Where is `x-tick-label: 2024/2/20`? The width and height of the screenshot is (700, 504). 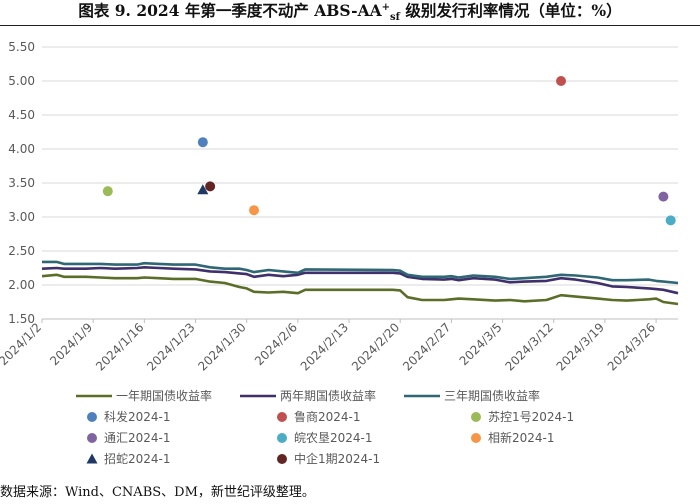 x-tick-label: 2024/2/20 is located at coordinates (375, 346).